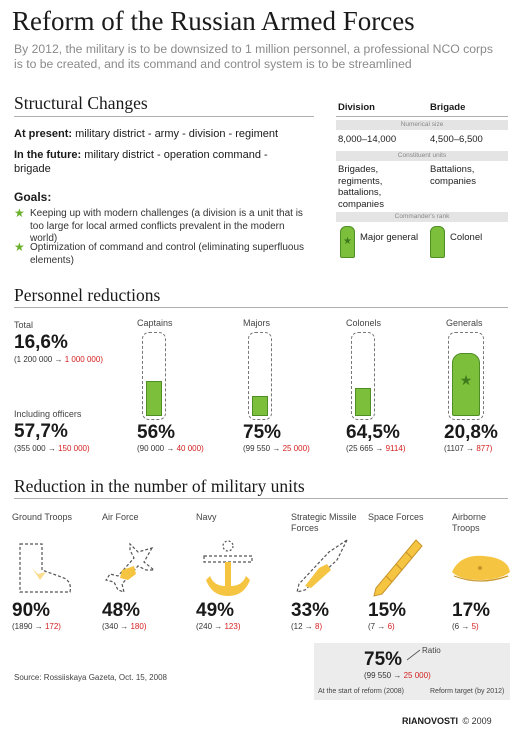 The image size is (518, 732). What do you see at coordinates (395, 448) in the screenshot?
I see `range-to: 9114)` at bounding box center [395, 448].